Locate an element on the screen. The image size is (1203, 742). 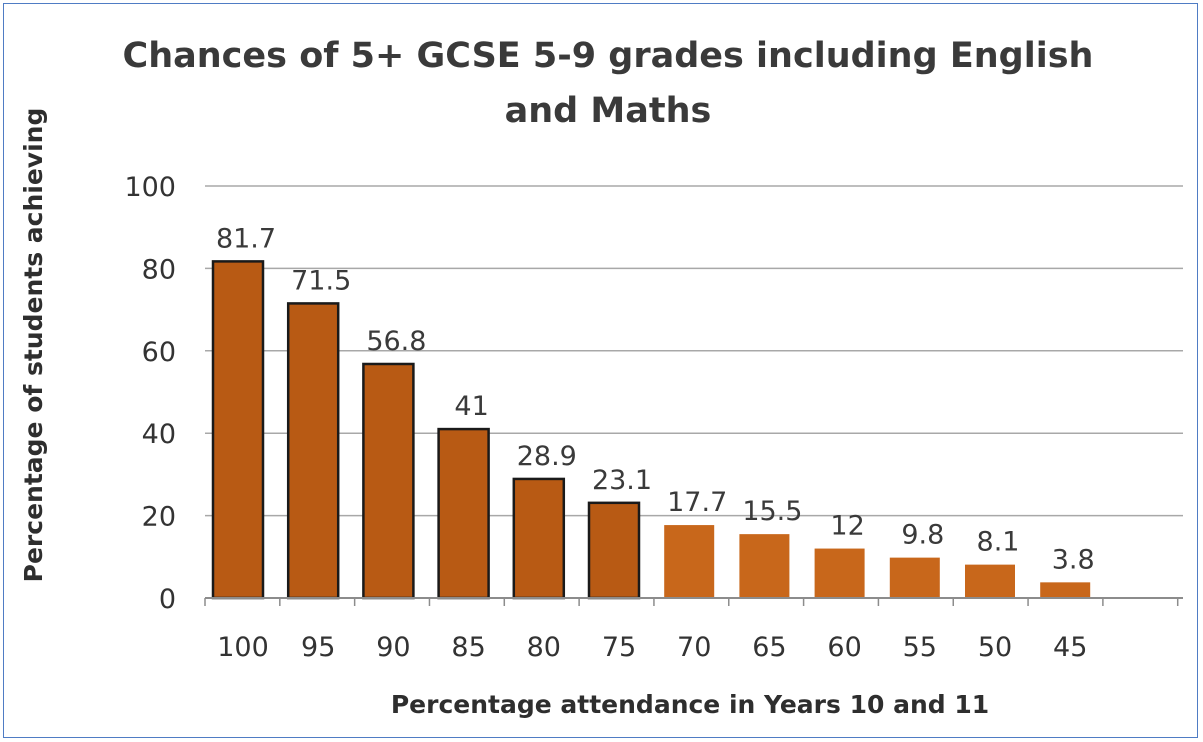
chart-title-line-2: and Maths is located at coordinates (608, 111).